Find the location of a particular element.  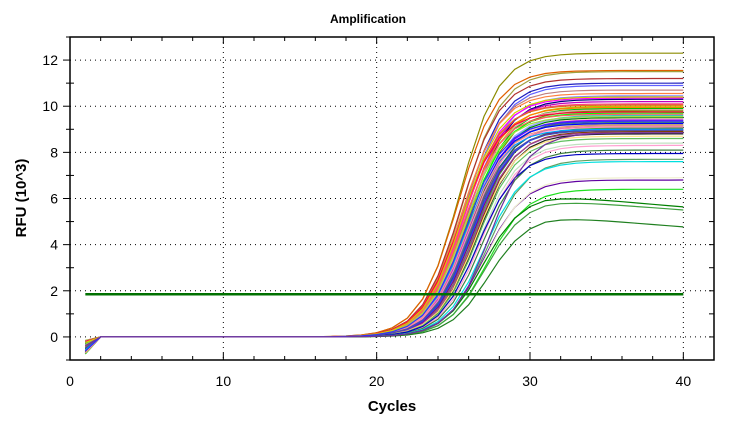

y-tick-label: 4 is located at coordinates (54, 245).